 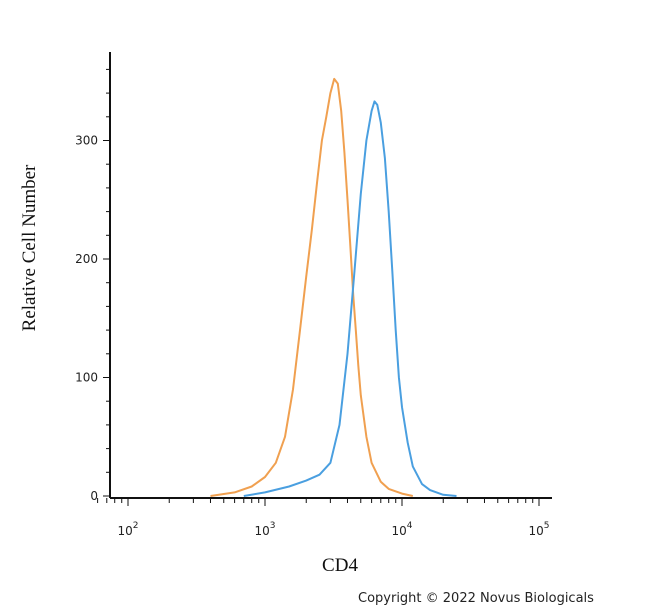 I want to click on y-tick-label: 100, so click(x=86, y=378).